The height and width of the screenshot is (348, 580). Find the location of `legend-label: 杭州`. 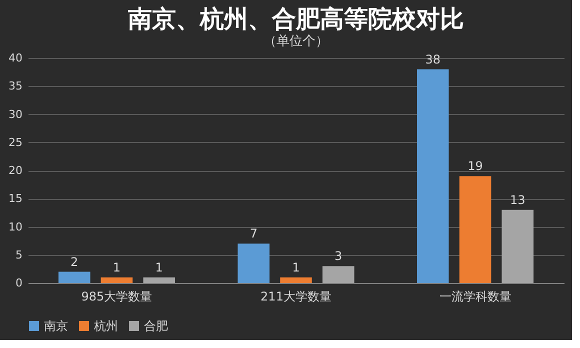

legend-label: 杭州 is located at coordinates (105, 326).